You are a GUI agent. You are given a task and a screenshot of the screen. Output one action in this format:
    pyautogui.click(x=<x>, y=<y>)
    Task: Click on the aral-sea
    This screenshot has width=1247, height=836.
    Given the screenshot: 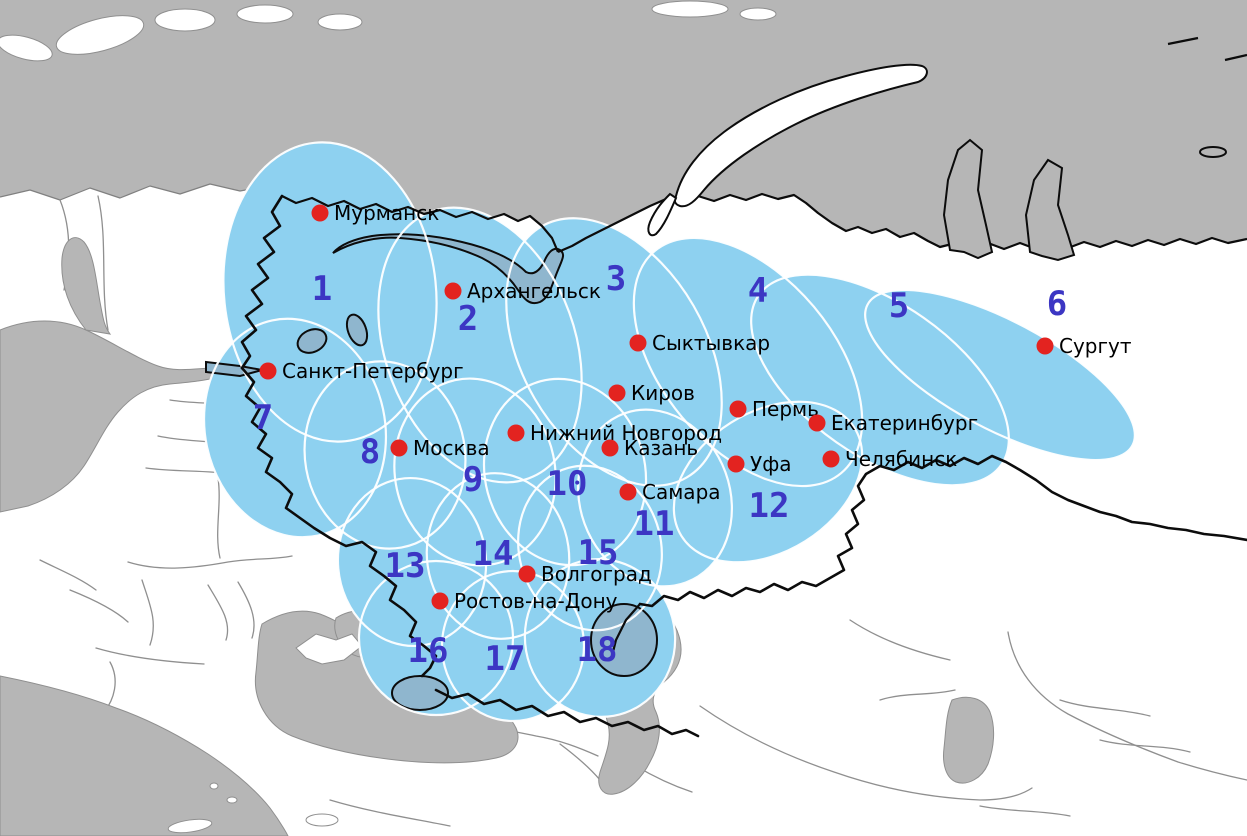 What is the action you would take?
    pyautogui.click(x=969, y=740)
    